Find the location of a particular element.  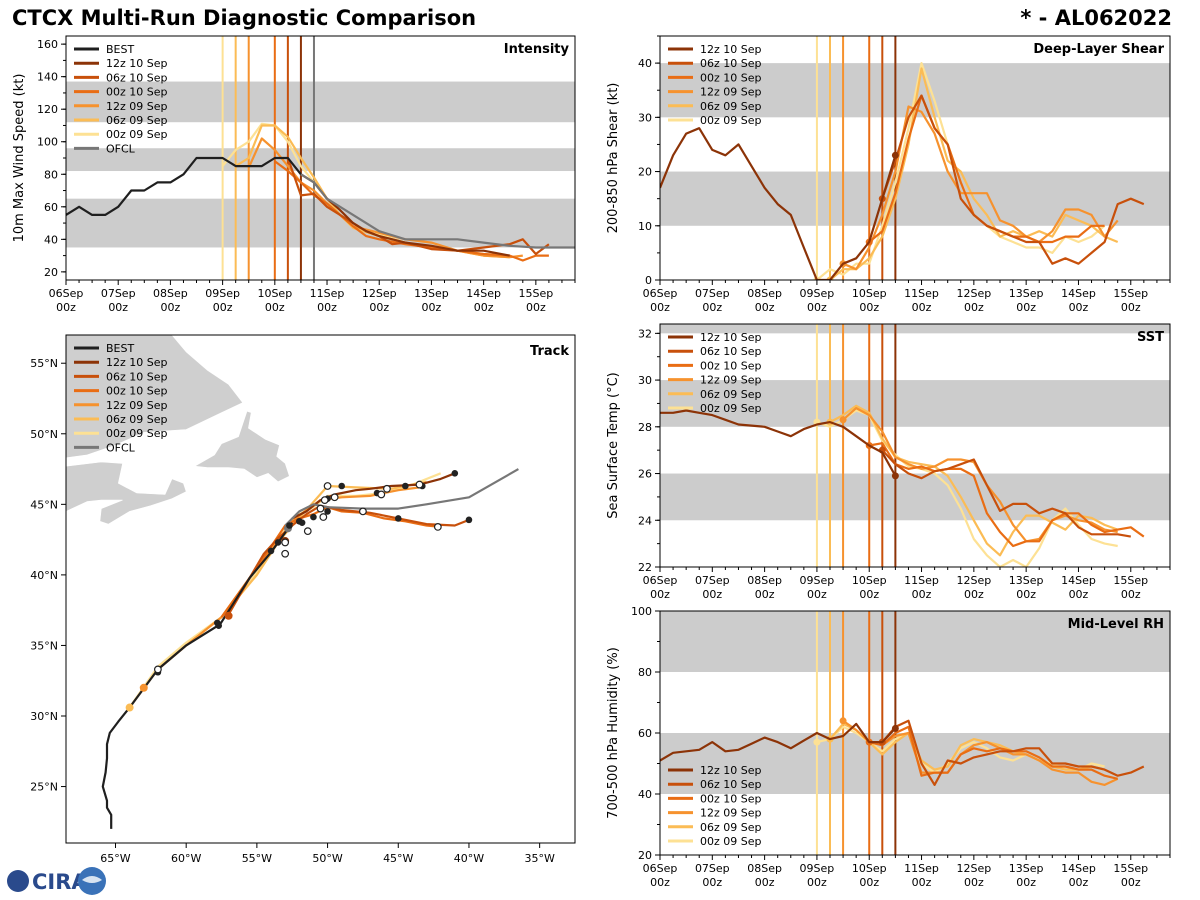

x-tick-label: 35°W is located at coordinates (539, 858).